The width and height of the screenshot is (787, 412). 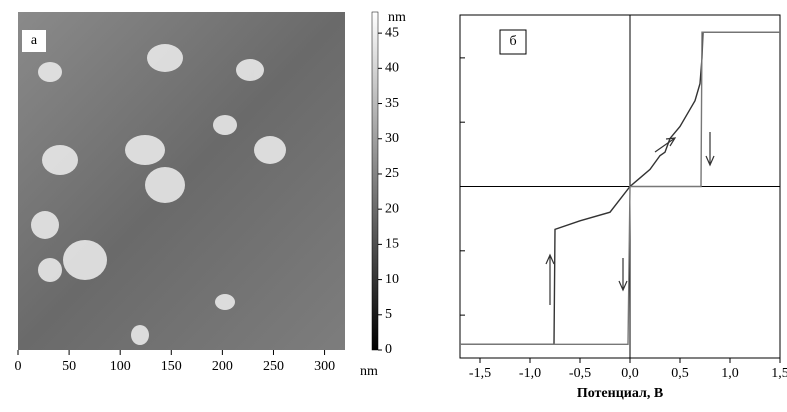 I want to click on arrows, so click(x=630, y=218).